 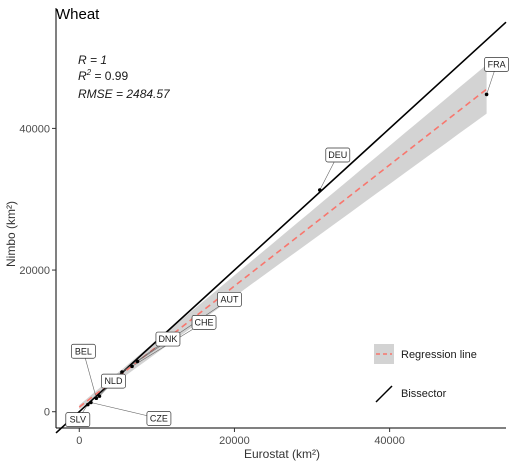 I want to click on y-tick-label: 40000, so click(x=34, y=129).